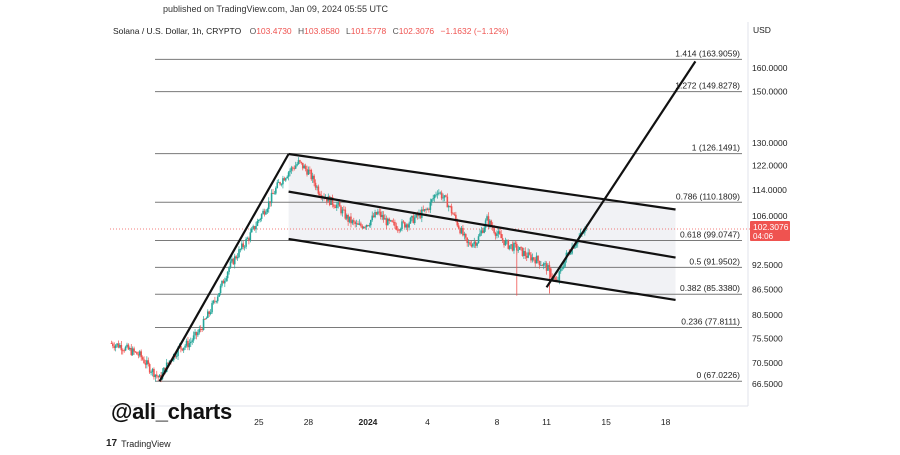 The width and height of the screenshot is (900, 455). What do you see at coordinates (714, 261) in the screenshot?
I see `fib-label: 0.5 (91.9502)` at bounding box center [714, 261].